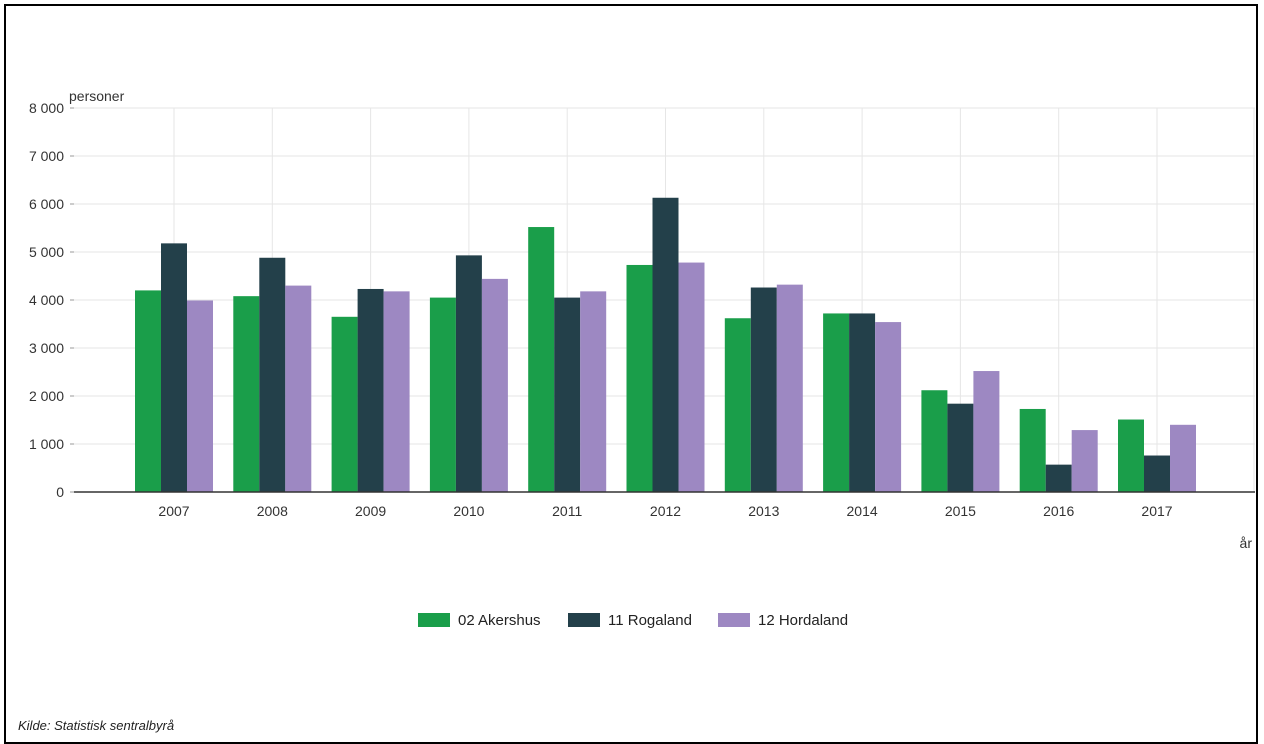  What do you see at coordinates (567, 511) in the screenshot?
I see `x-tick-label: 2011` at bounding box center [567, 511].